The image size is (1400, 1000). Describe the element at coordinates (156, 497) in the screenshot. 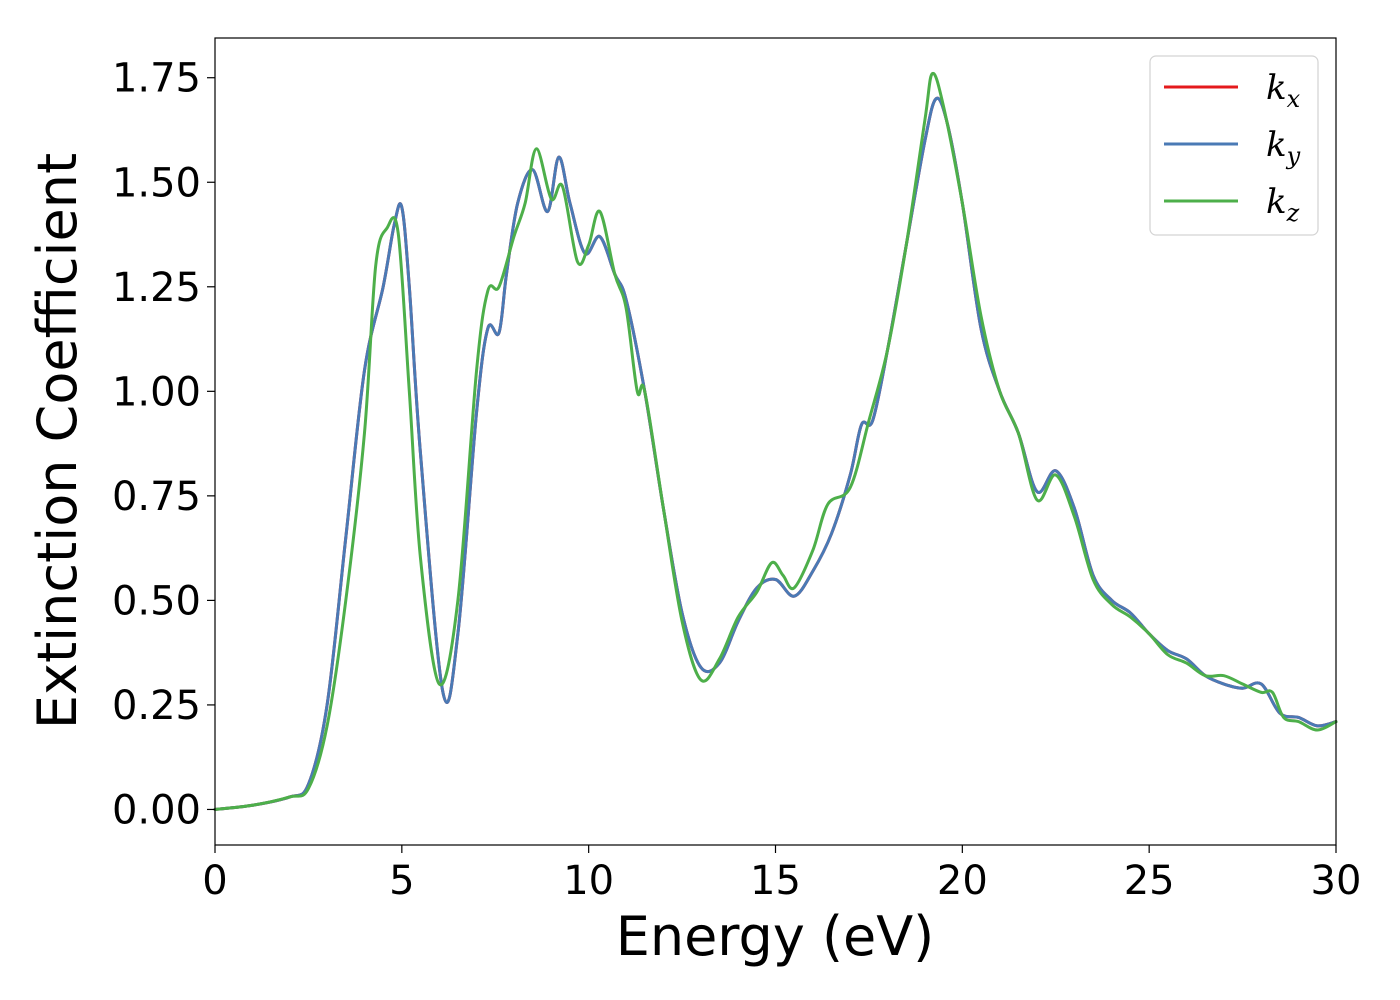

I see `y-tick-label: 0.75` at that location.